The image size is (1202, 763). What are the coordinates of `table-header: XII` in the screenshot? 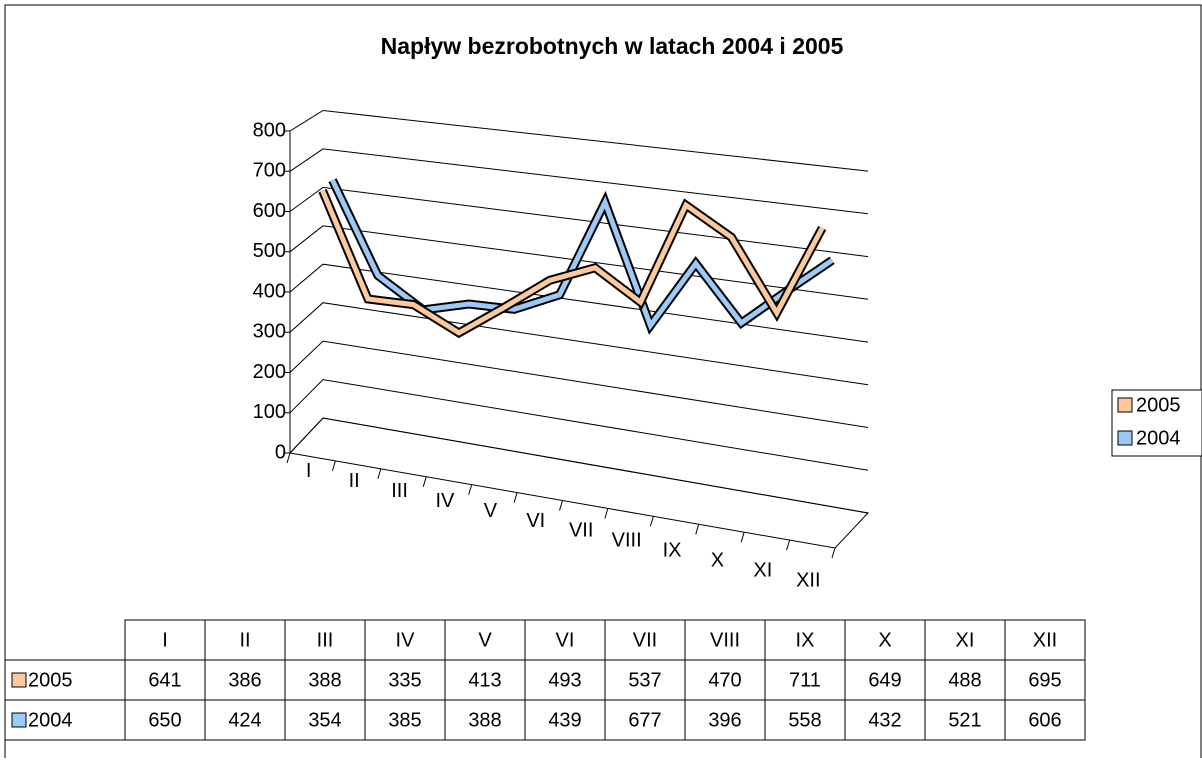 It's located at (1045, 640).